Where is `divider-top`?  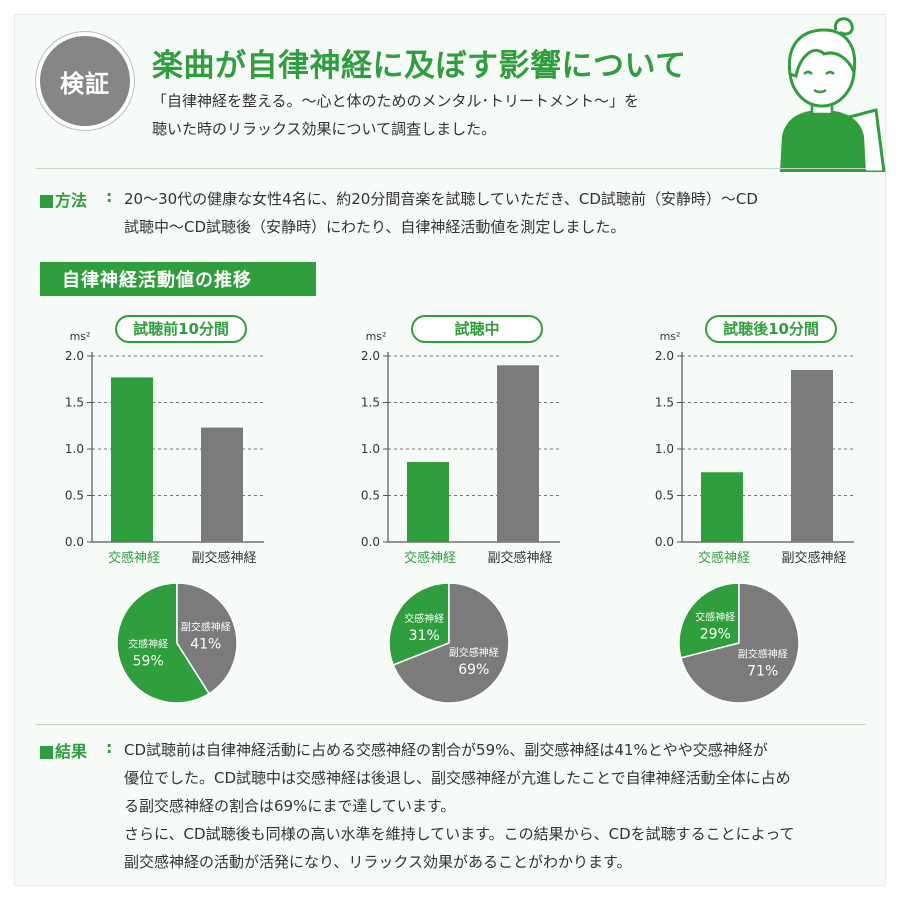
divider-top is located at coordinates (451, 168).